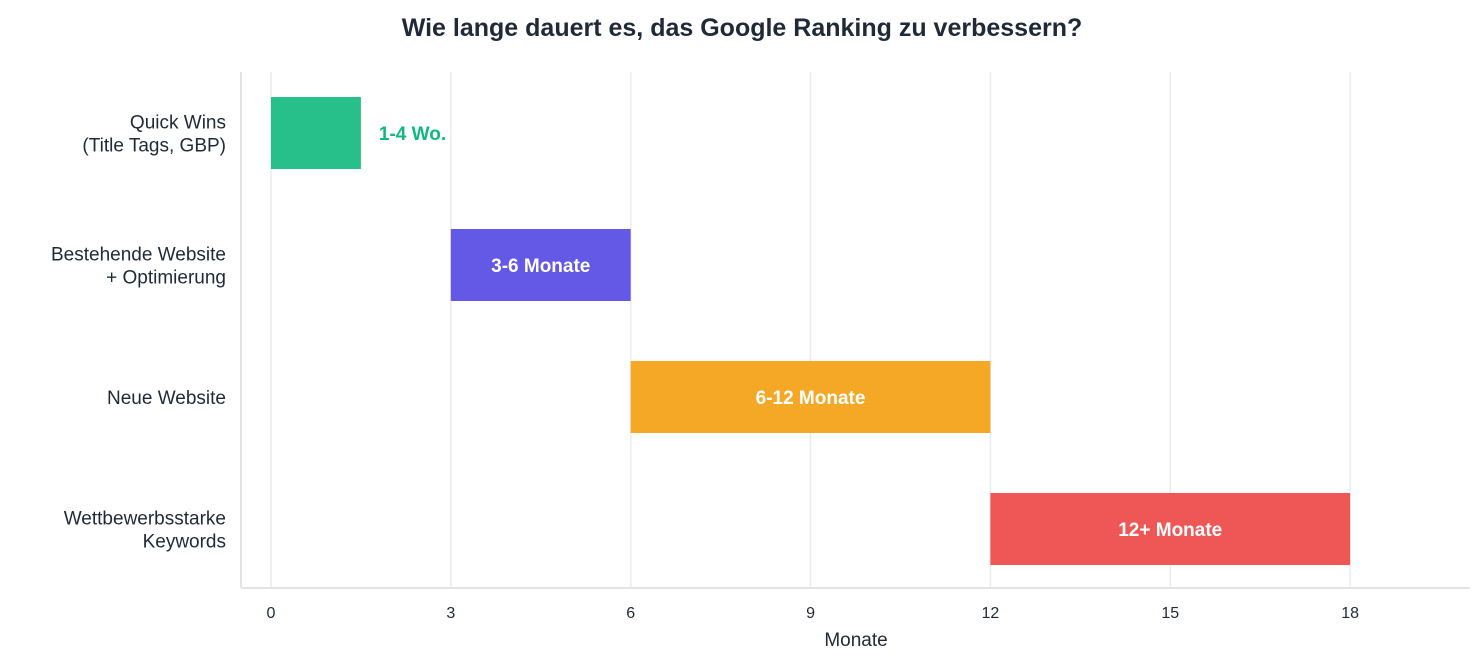  I want to click on x-tick-label: 18, so click(1350, 613).